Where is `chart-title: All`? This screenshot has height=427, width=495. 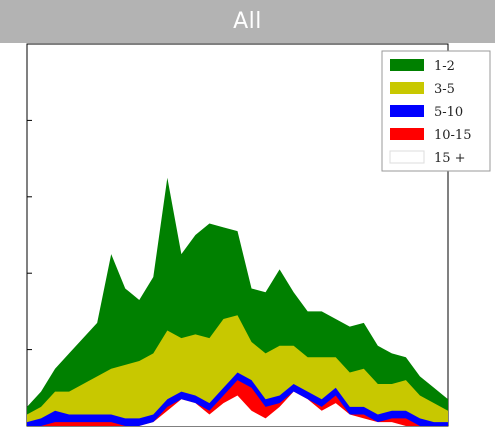 chart-title: All is located at coordinates (247, 21).